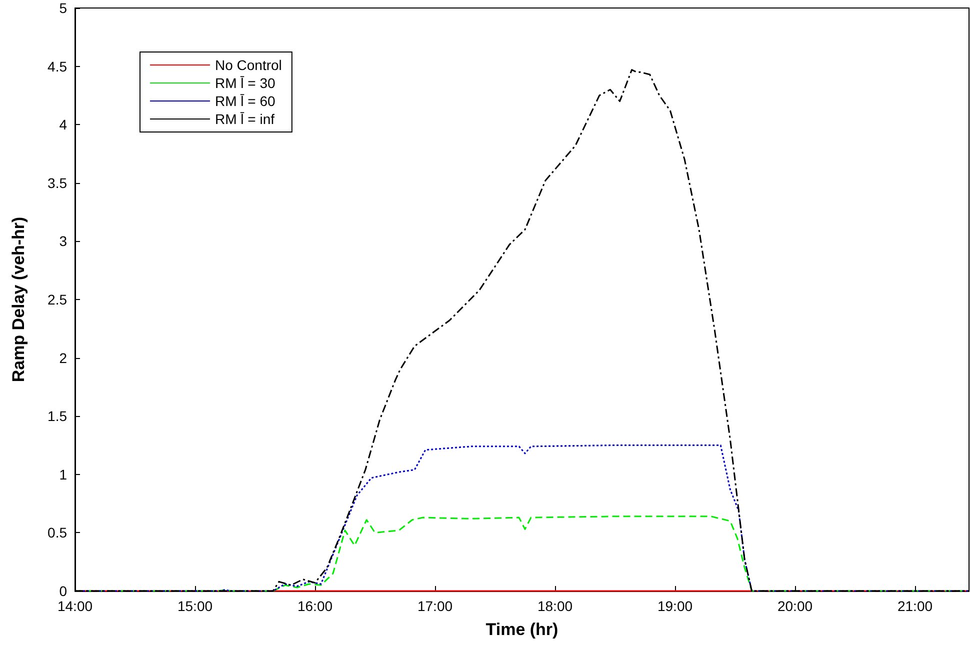 Image resolution: width=970 pixels, height=646 pixels. Describe the element at coordinates (58, 532) in the screenshot. I see `y-tick-label: 0.5` at that location.